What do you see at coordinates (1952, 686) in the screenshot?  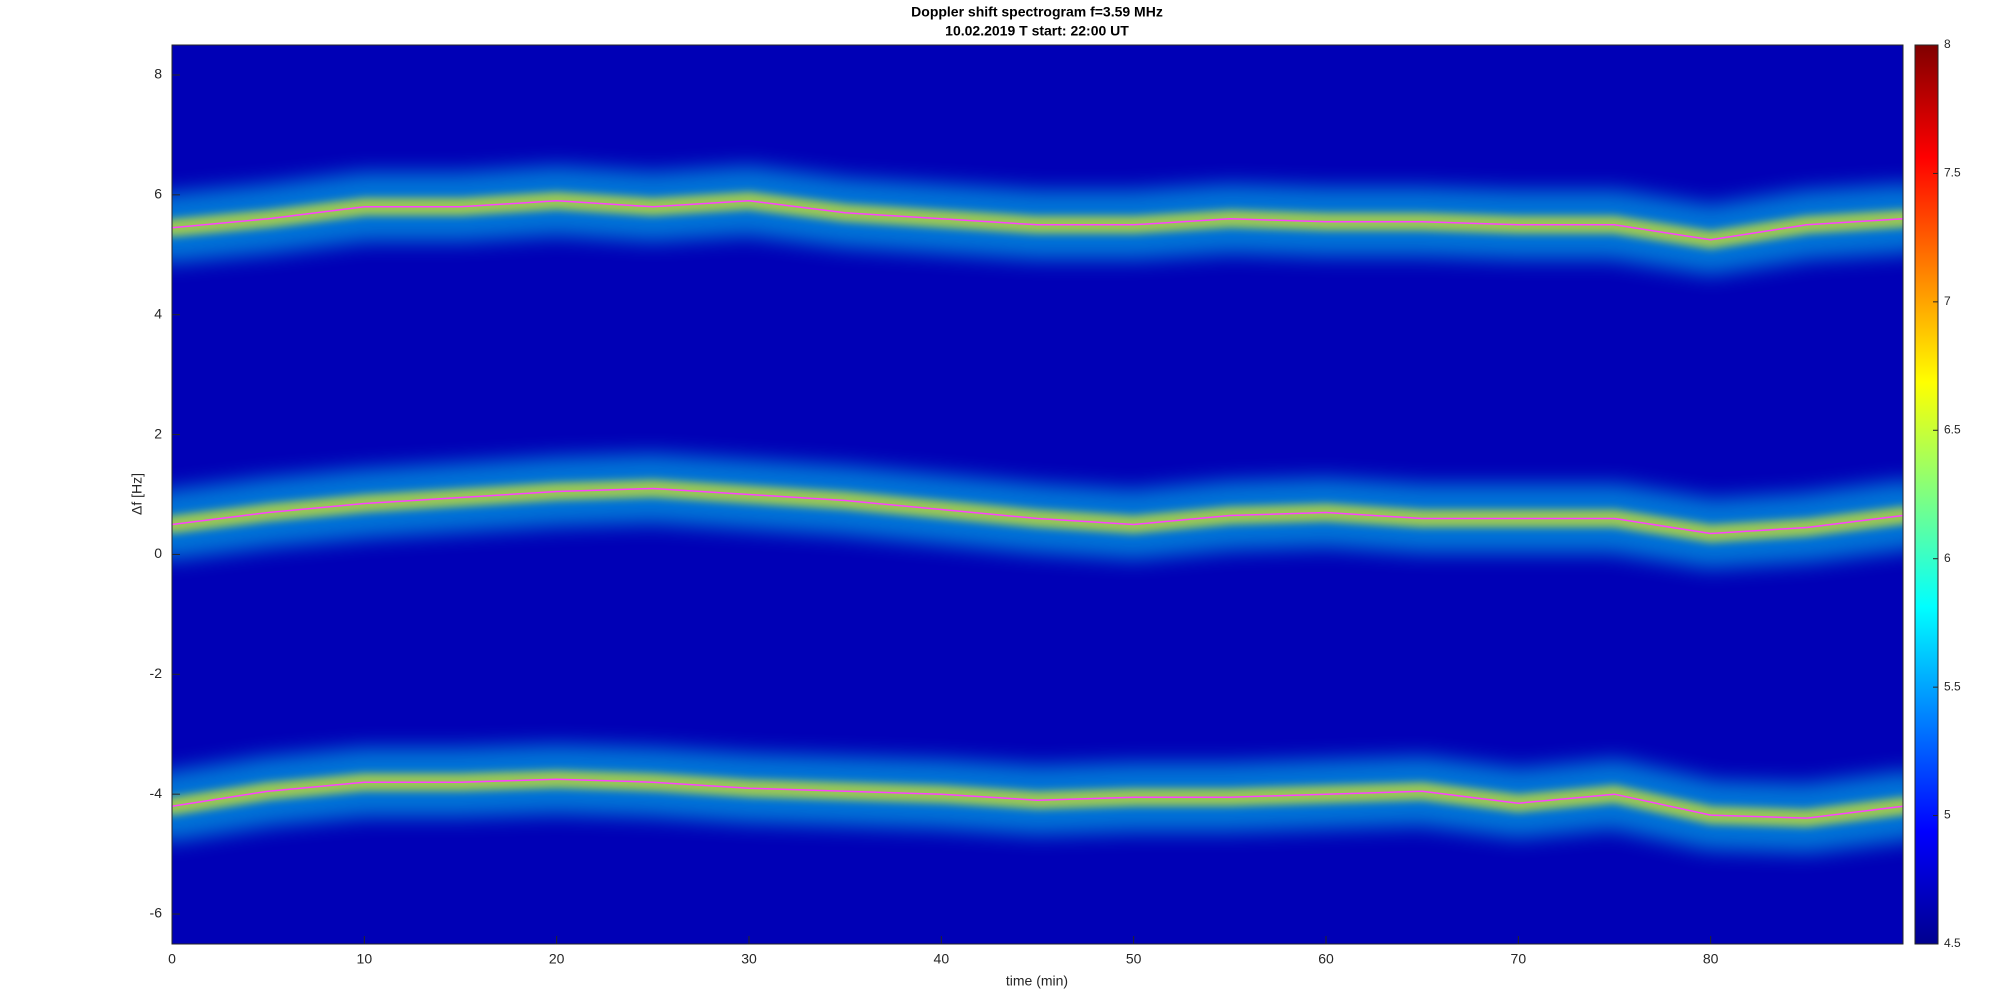 I see `colorbar-tick-label: 5.5` at bounding box center [1952, 686].